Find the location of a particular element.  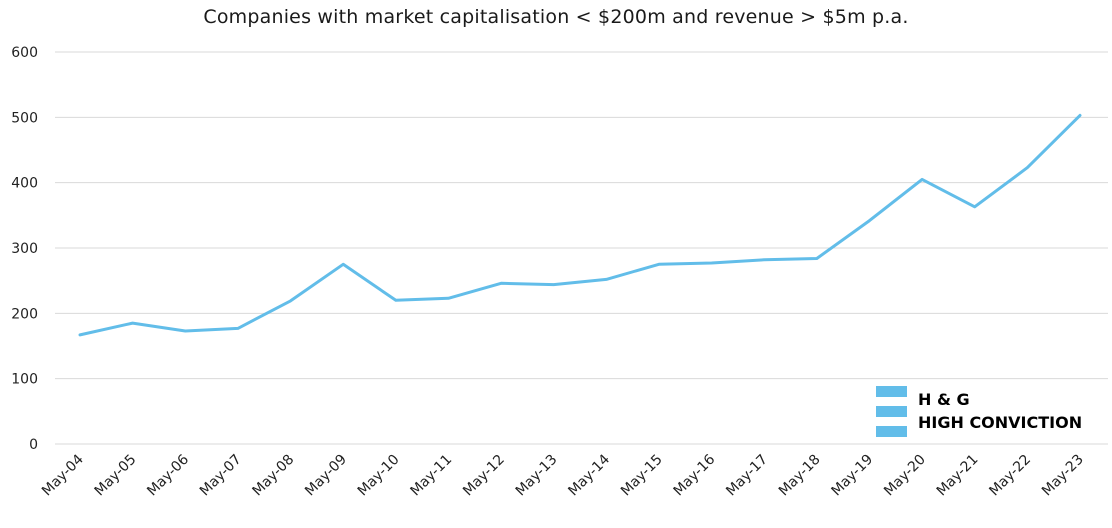

x-tick-label: May-19 is located at coordinates (853, 476).